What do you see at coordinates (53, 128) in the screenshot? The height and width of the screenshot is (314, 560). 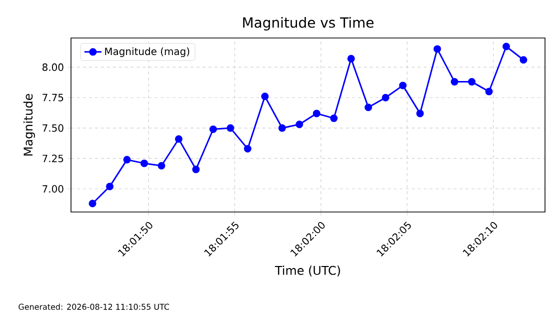 I see `y-tick-label: 7.50` at bounding box center [53, 128].